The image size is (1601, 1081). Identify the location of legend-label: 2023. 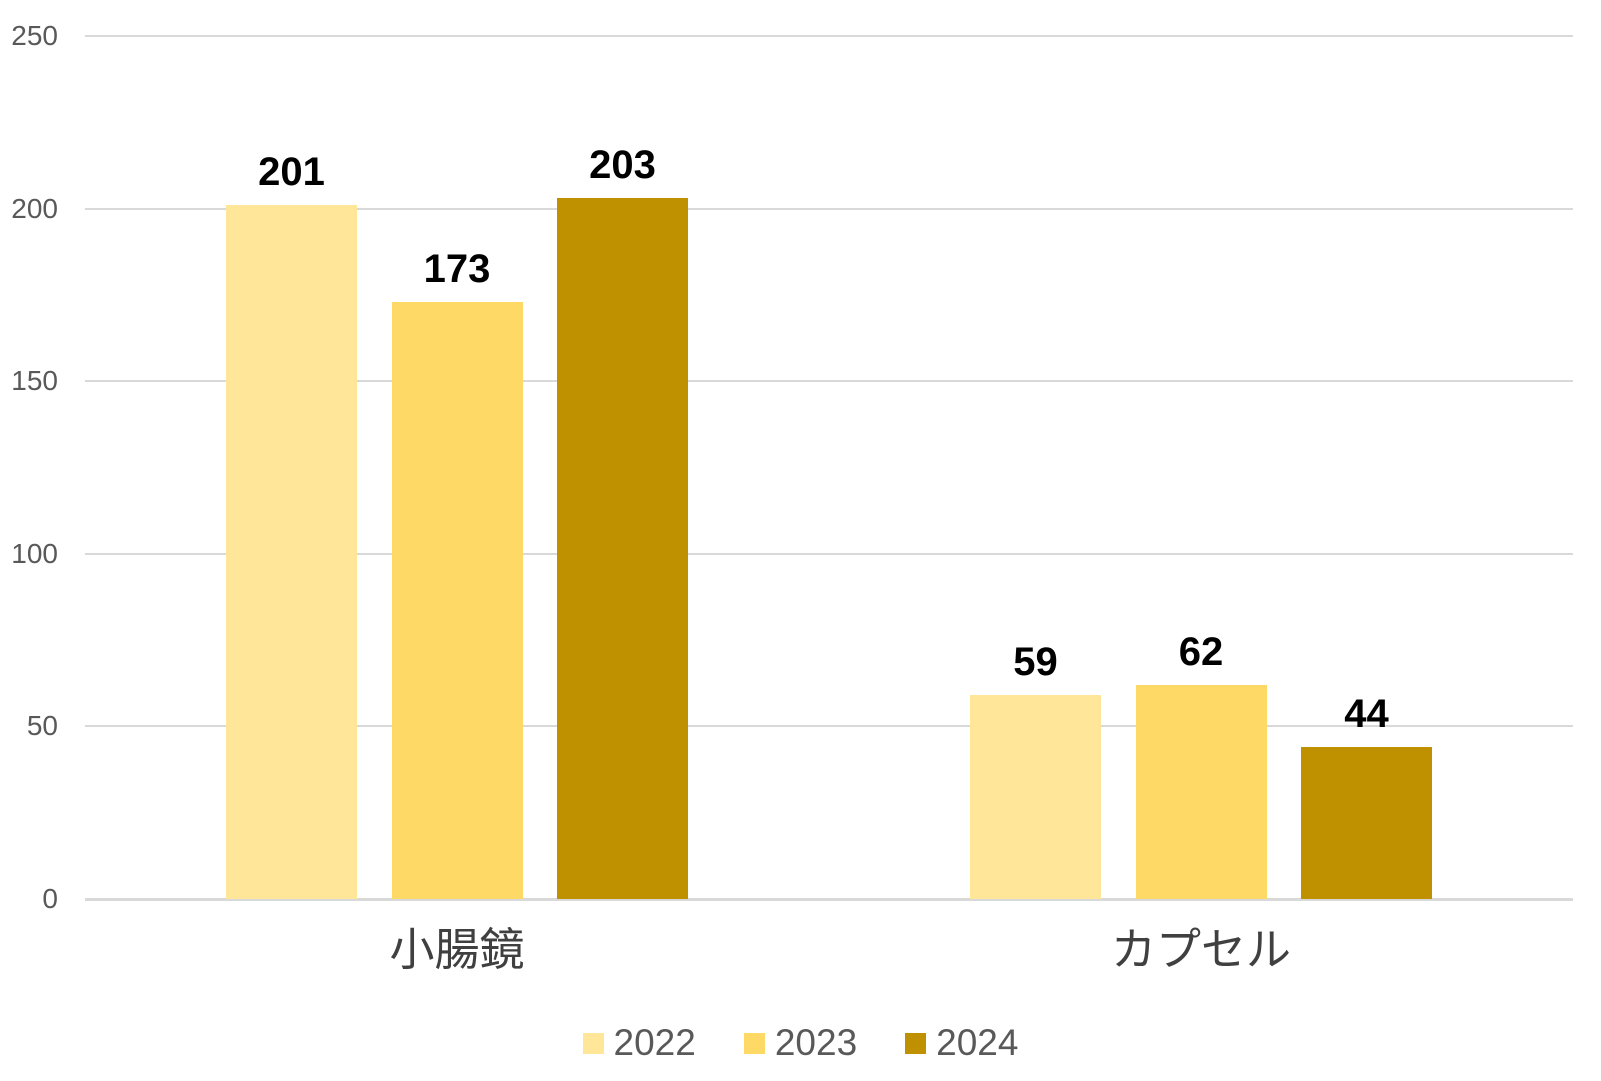
(816, 1042).